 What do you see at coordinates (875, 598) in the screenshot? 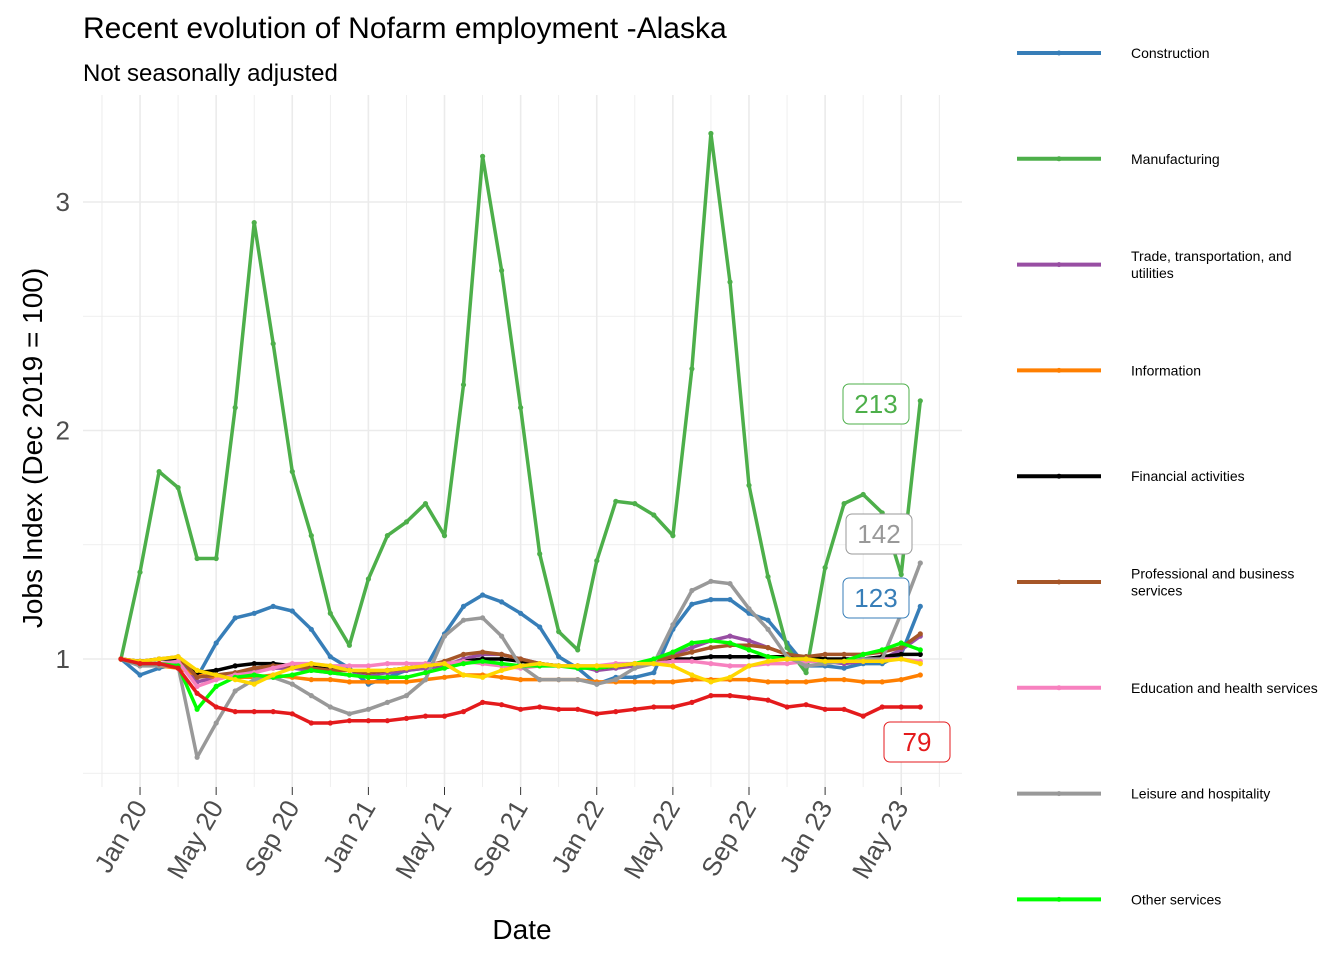
I see `end-label-value: 123` at bounding box center [875, 598].